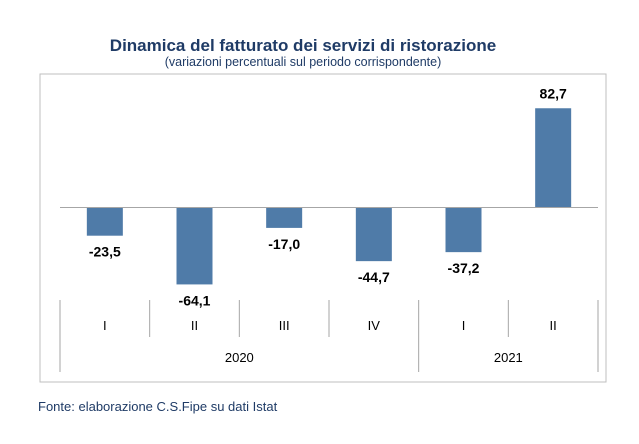 This screenshot has height=444, width=639. Describe the element at coordinates (105, 252) in the screenshot. I see `data-label: -23,5` at that location.